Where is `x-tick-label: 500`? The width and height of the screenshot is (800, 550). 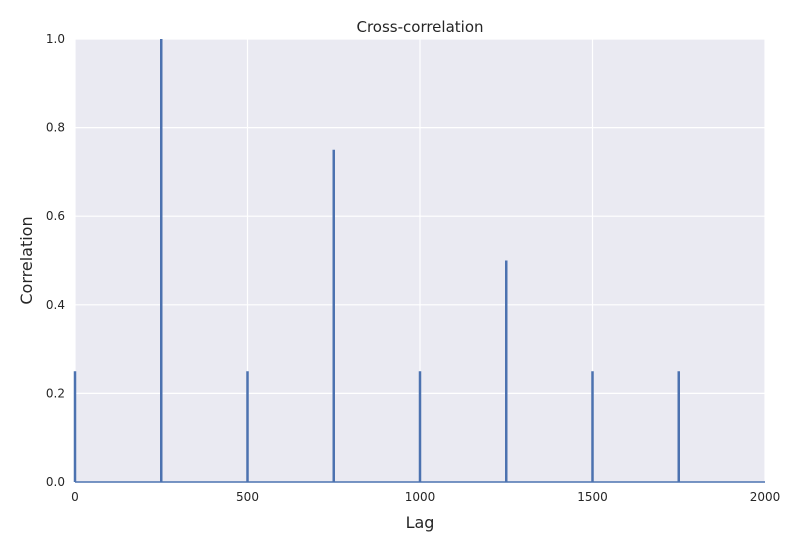
x-tick-label: 500 is located at coordinates (247, 497).